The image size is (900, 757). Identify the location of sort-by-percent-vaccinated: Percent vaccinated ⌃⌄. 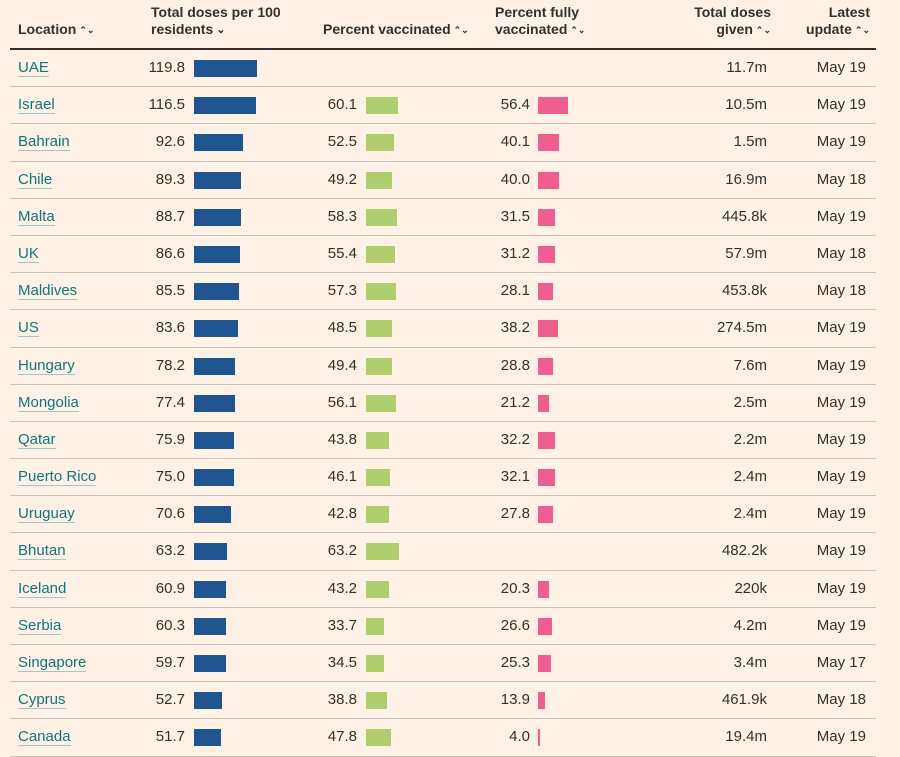
(396, 30).